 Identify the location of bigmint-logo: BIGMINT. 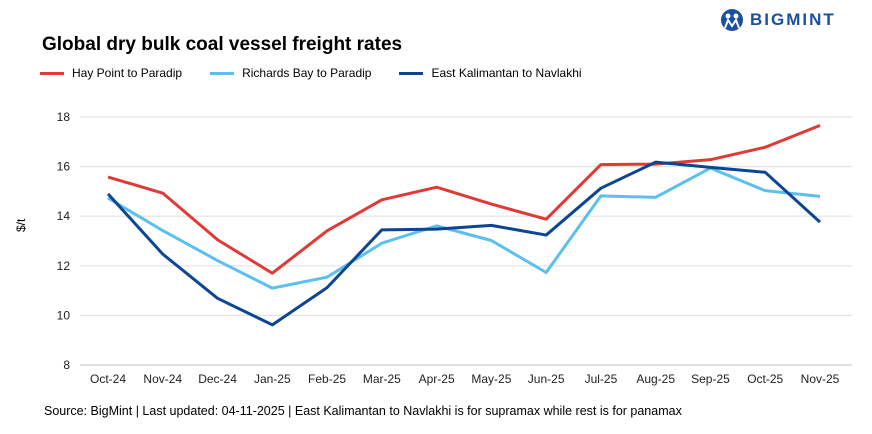
(778, 20).